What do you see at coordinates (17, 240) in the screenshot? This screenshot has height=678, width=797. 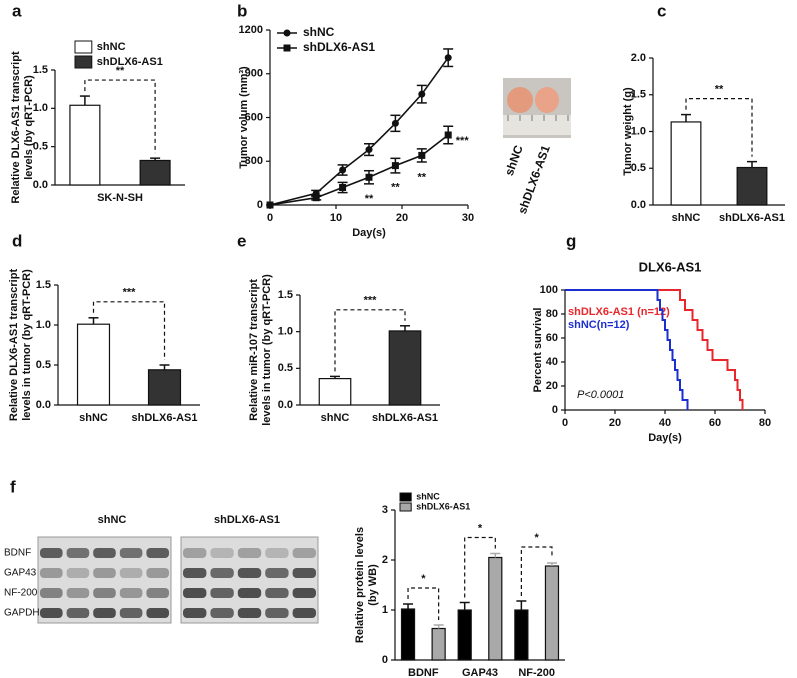 I see `panel-letter: d` at bounding box center [17, 240].